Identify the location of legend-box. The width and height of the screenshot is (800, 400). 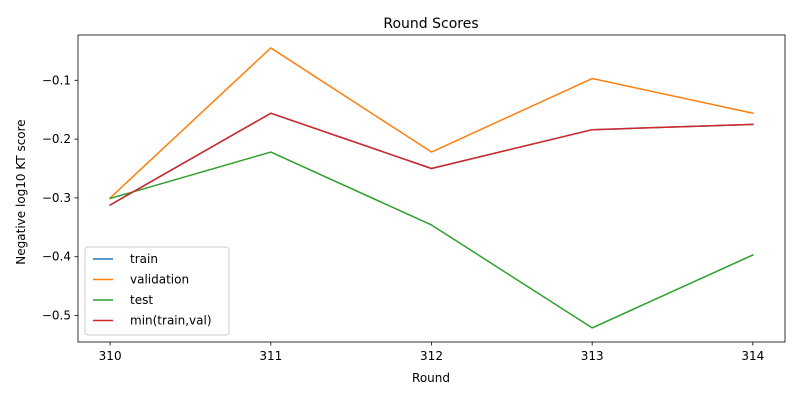
(157, 291).